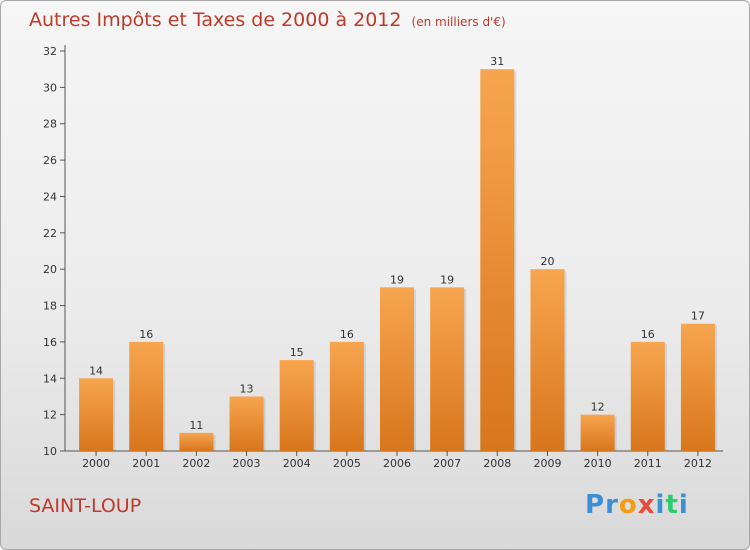 This screenshot has width=750, height=550. I want to click on bar-value-label: 15, so click(297, 352).